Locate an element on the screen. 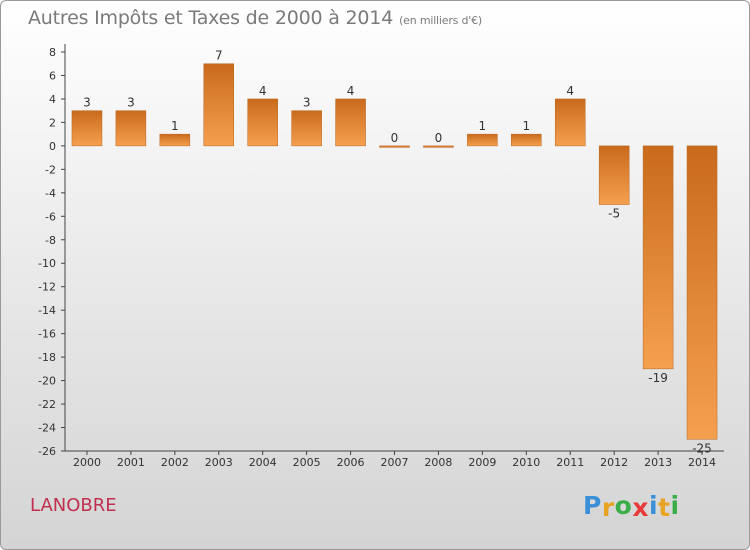  y-tick-label: -6 is located at coordinates (50, 216).